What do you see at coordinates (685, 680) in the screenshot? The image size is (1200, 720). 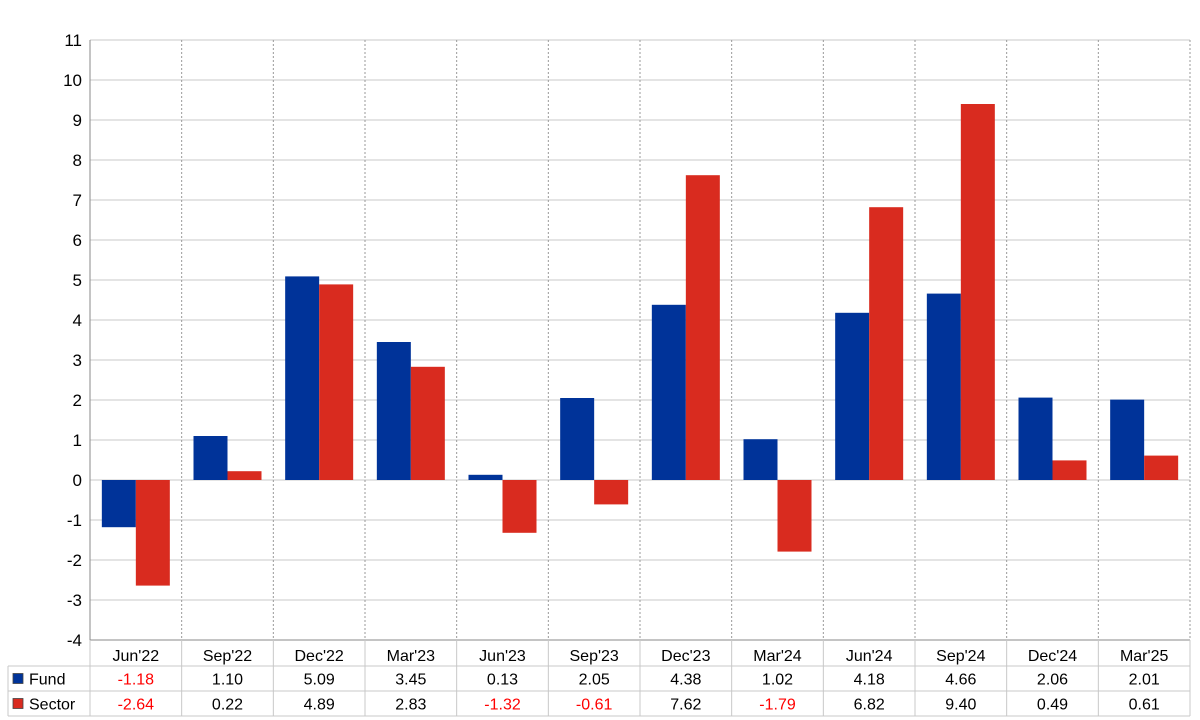 I see `data-label-fund: 4.38` at bounding box center [685, 680].